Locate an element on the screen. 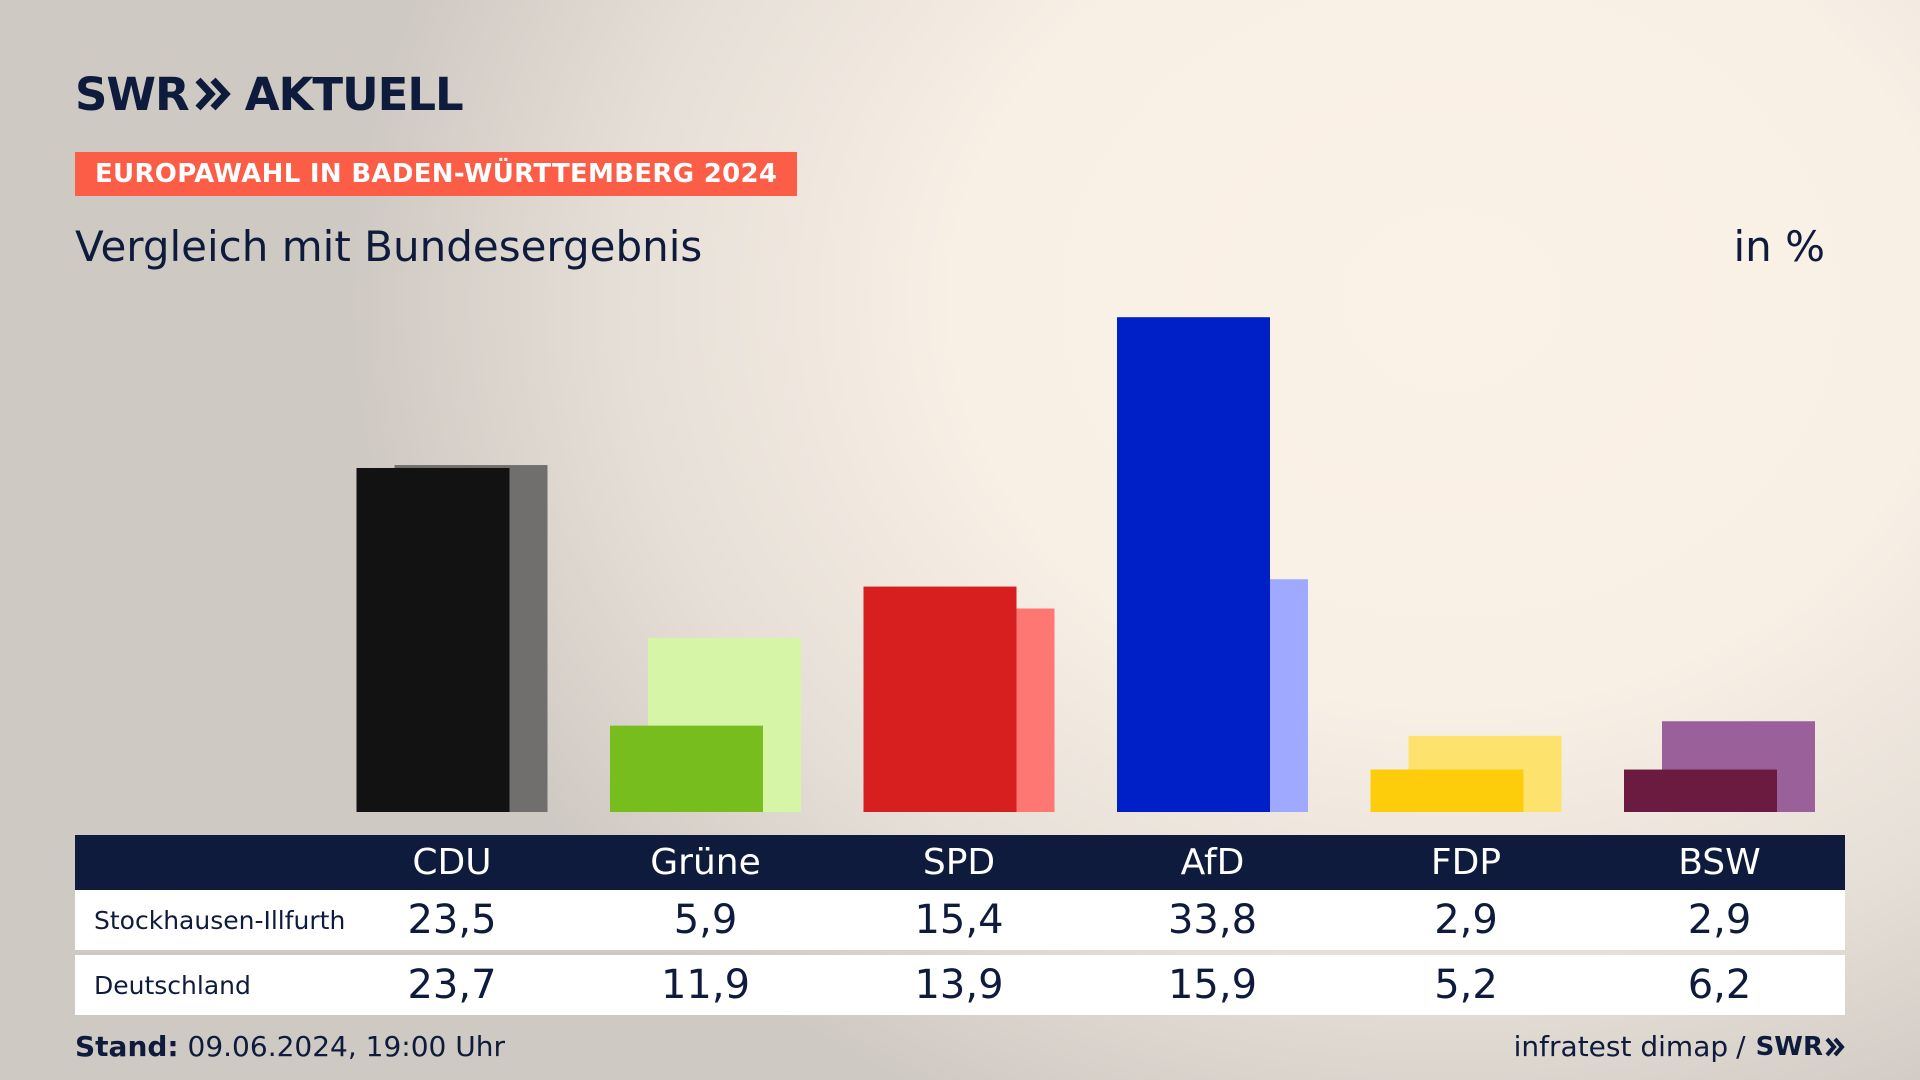  unit-label: in % is located at coordinates (1779, 246).